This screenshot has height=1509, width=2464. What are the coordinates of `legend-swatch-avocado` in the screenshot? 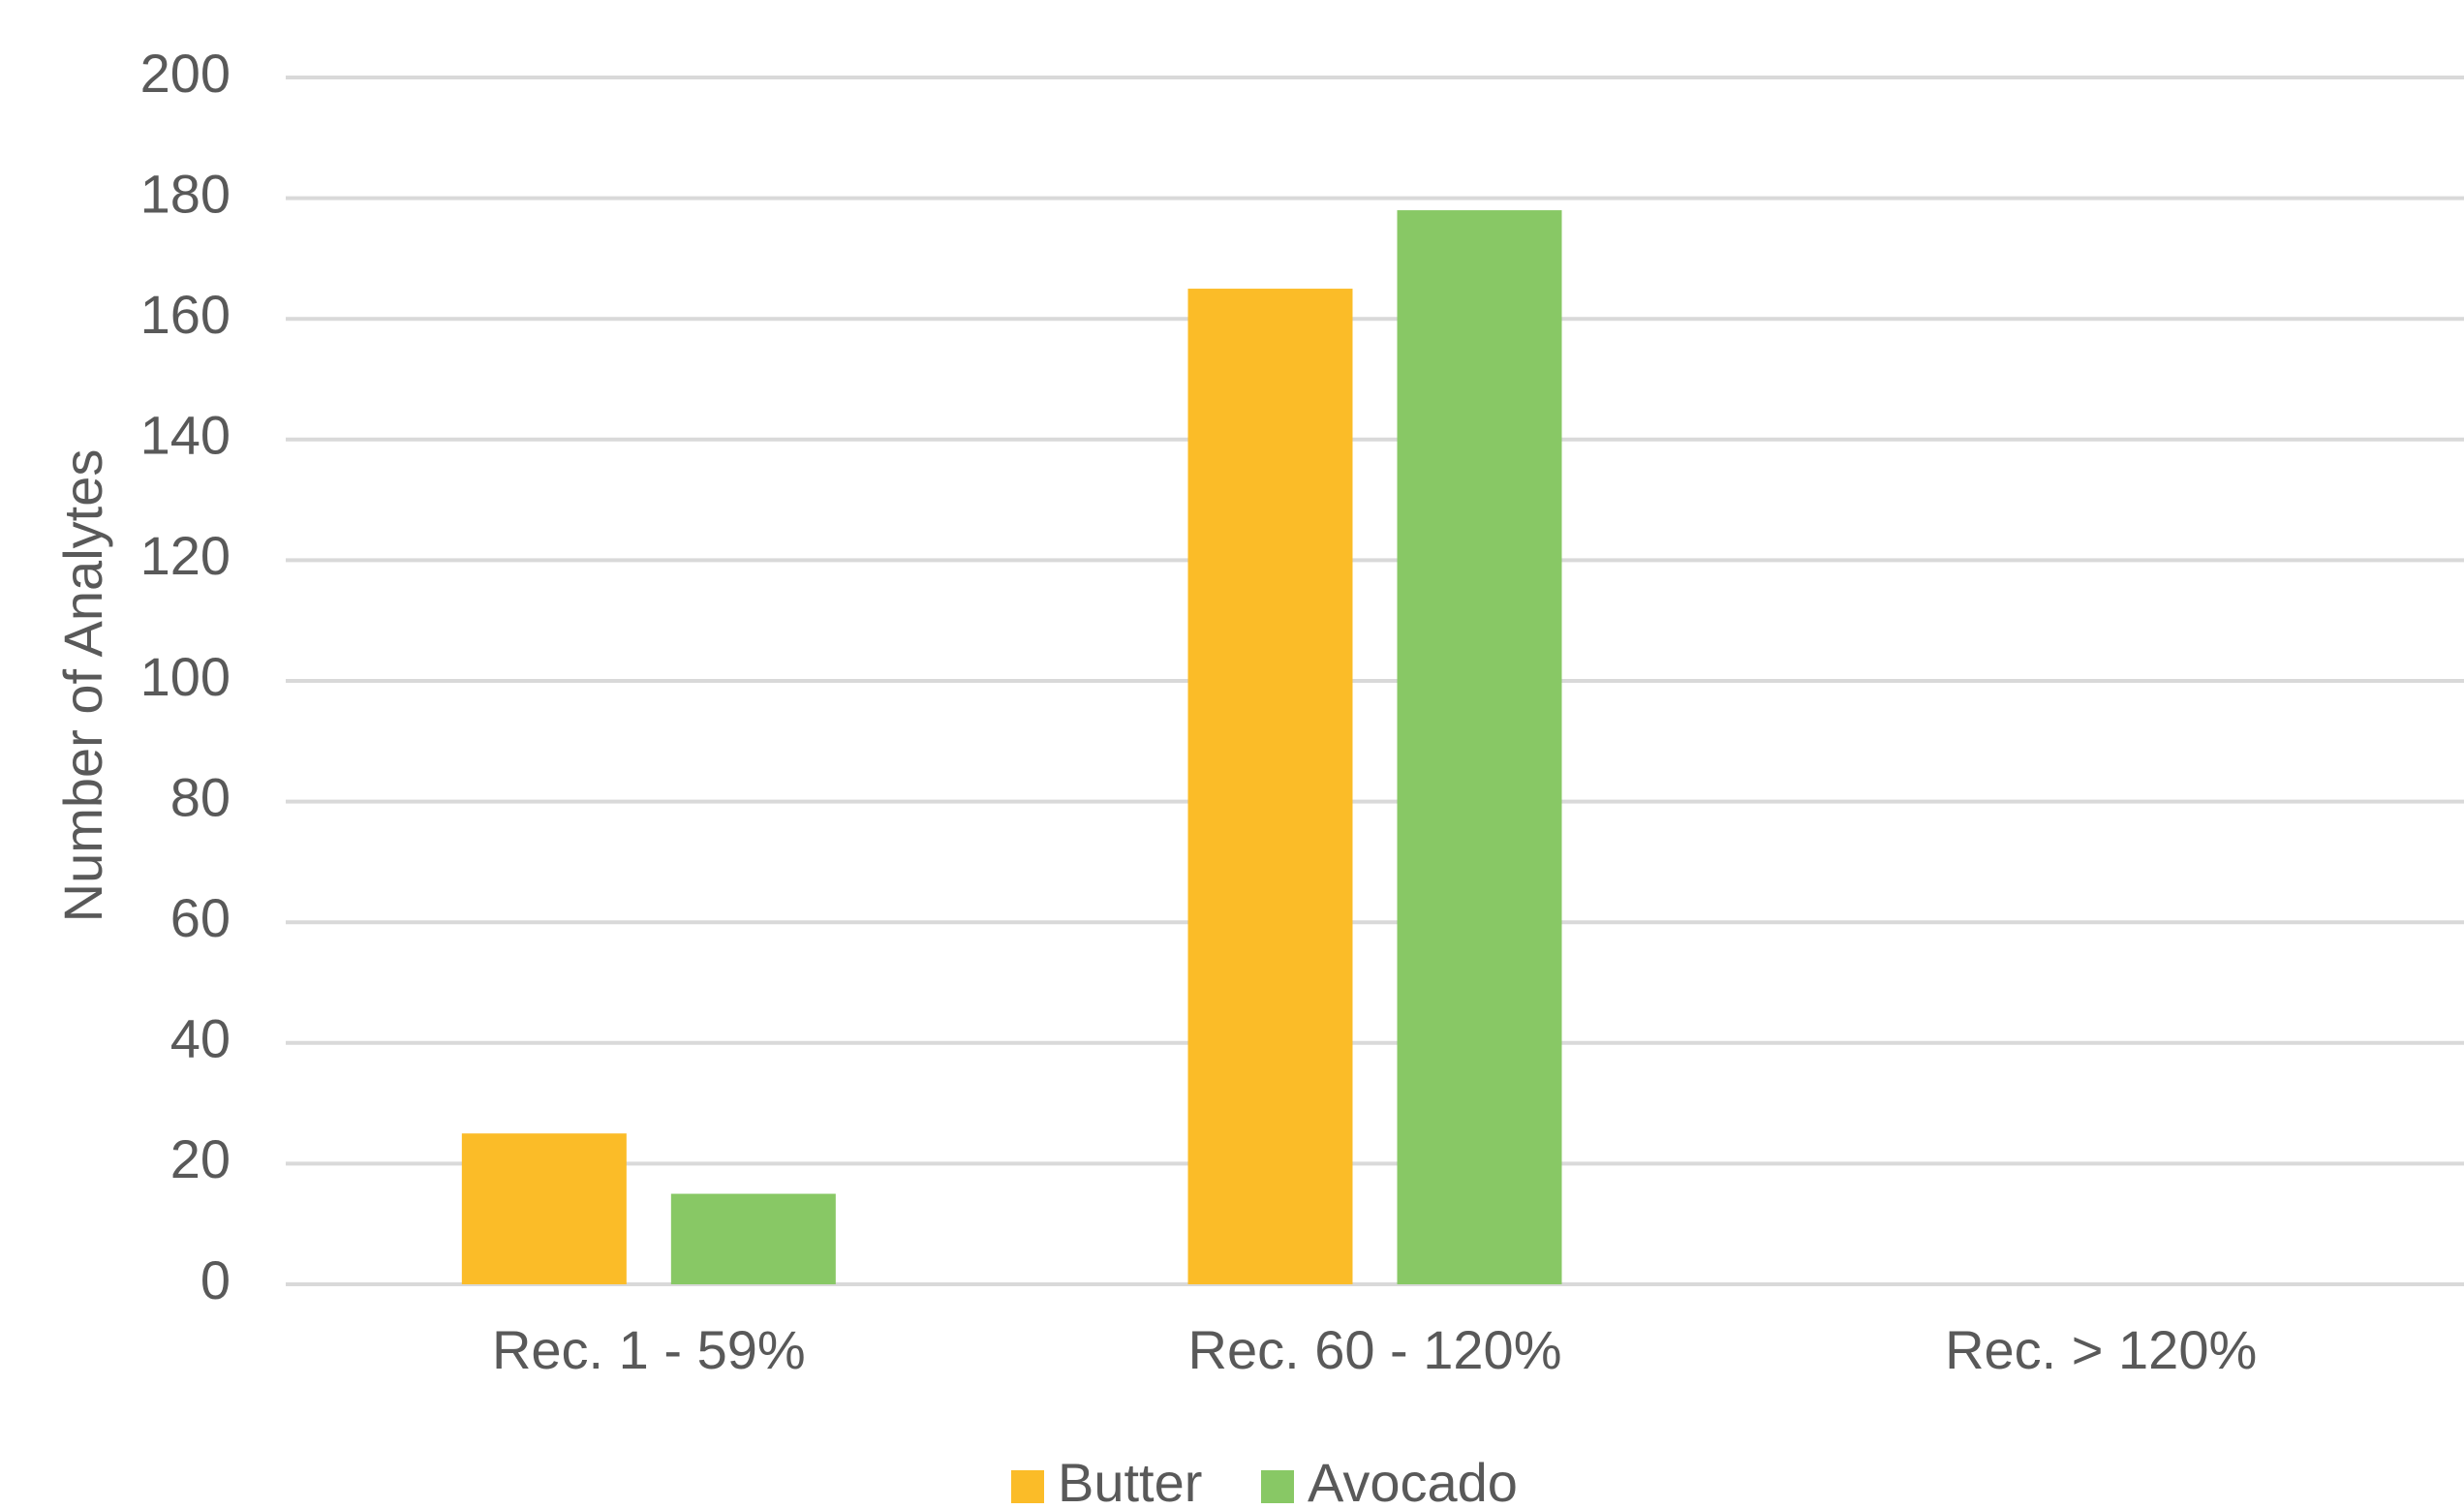 It's located at (1277, 1487).